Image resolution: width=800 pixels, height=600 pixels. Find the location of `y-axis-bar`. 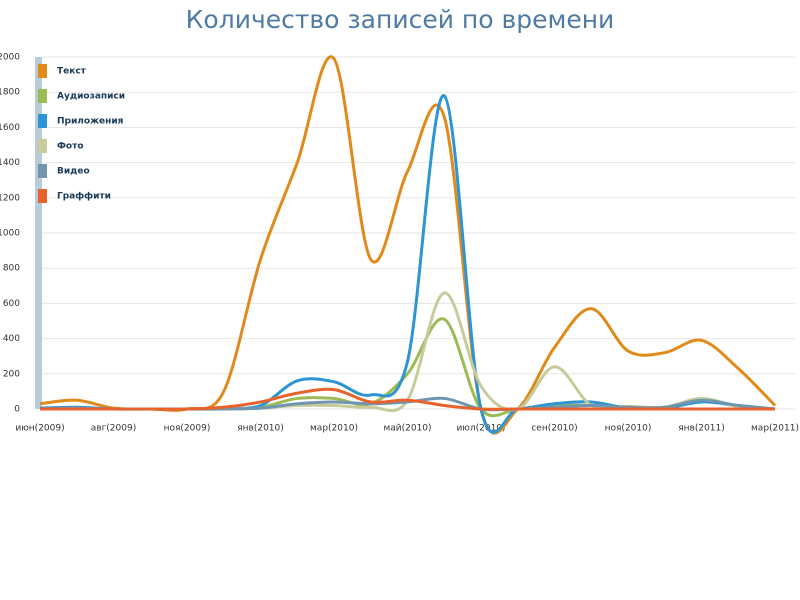

y-axis-bar is located at coordinates (38, 233).